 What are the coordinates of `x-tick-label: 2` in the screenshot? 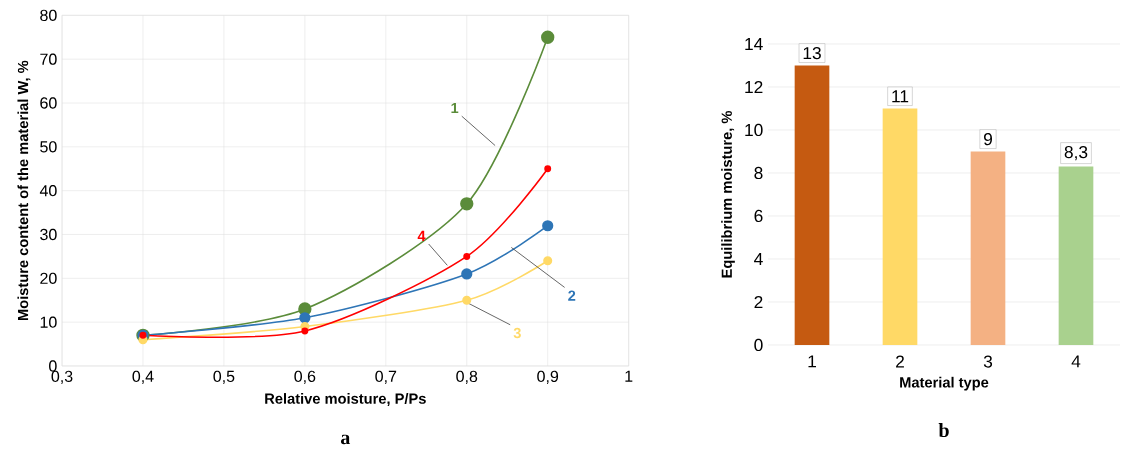 It's located at (900, 361).